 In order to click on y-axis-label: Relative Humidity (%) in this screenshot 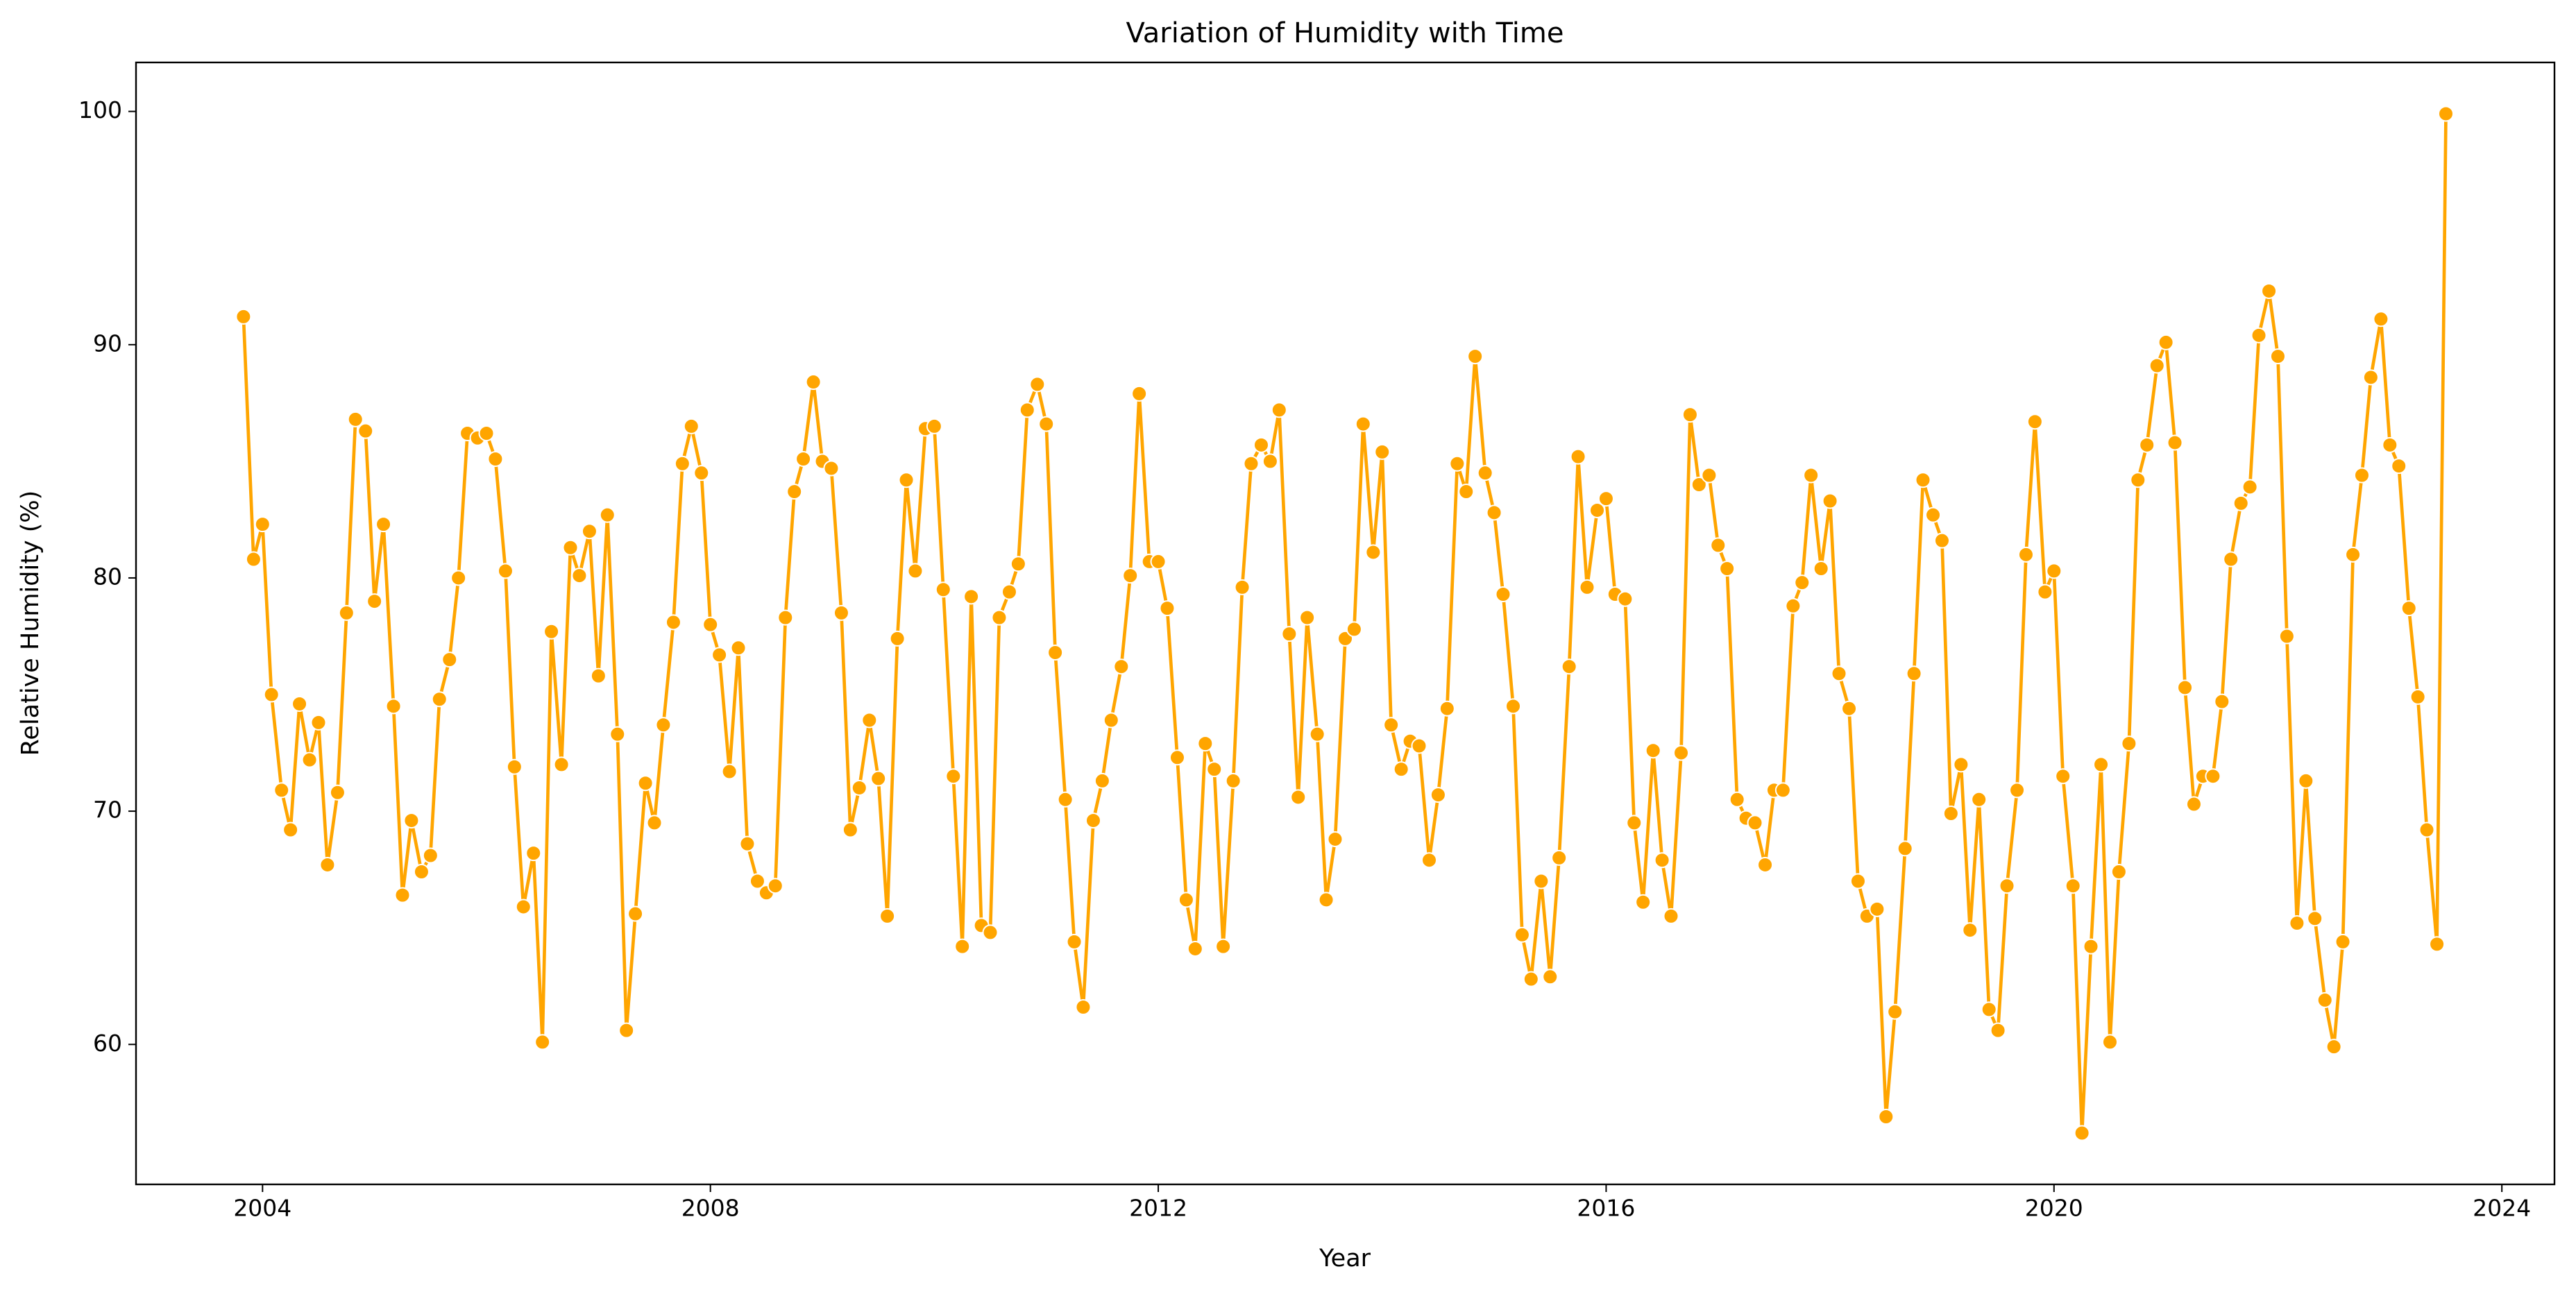, I will do `click(30, 623)`.